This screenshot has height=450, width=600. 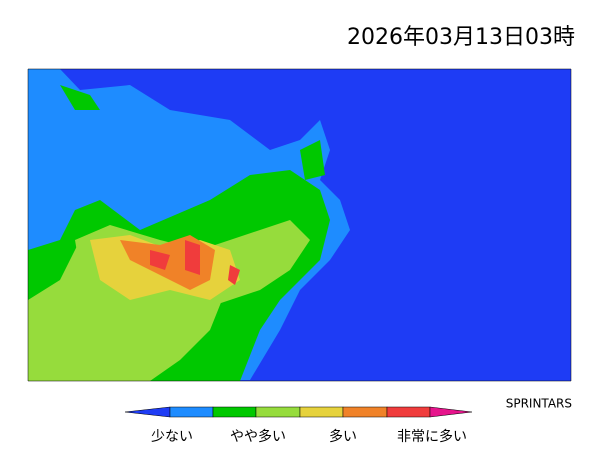 I want to click on legend-label: やや多い, so click(x=258, y=436).